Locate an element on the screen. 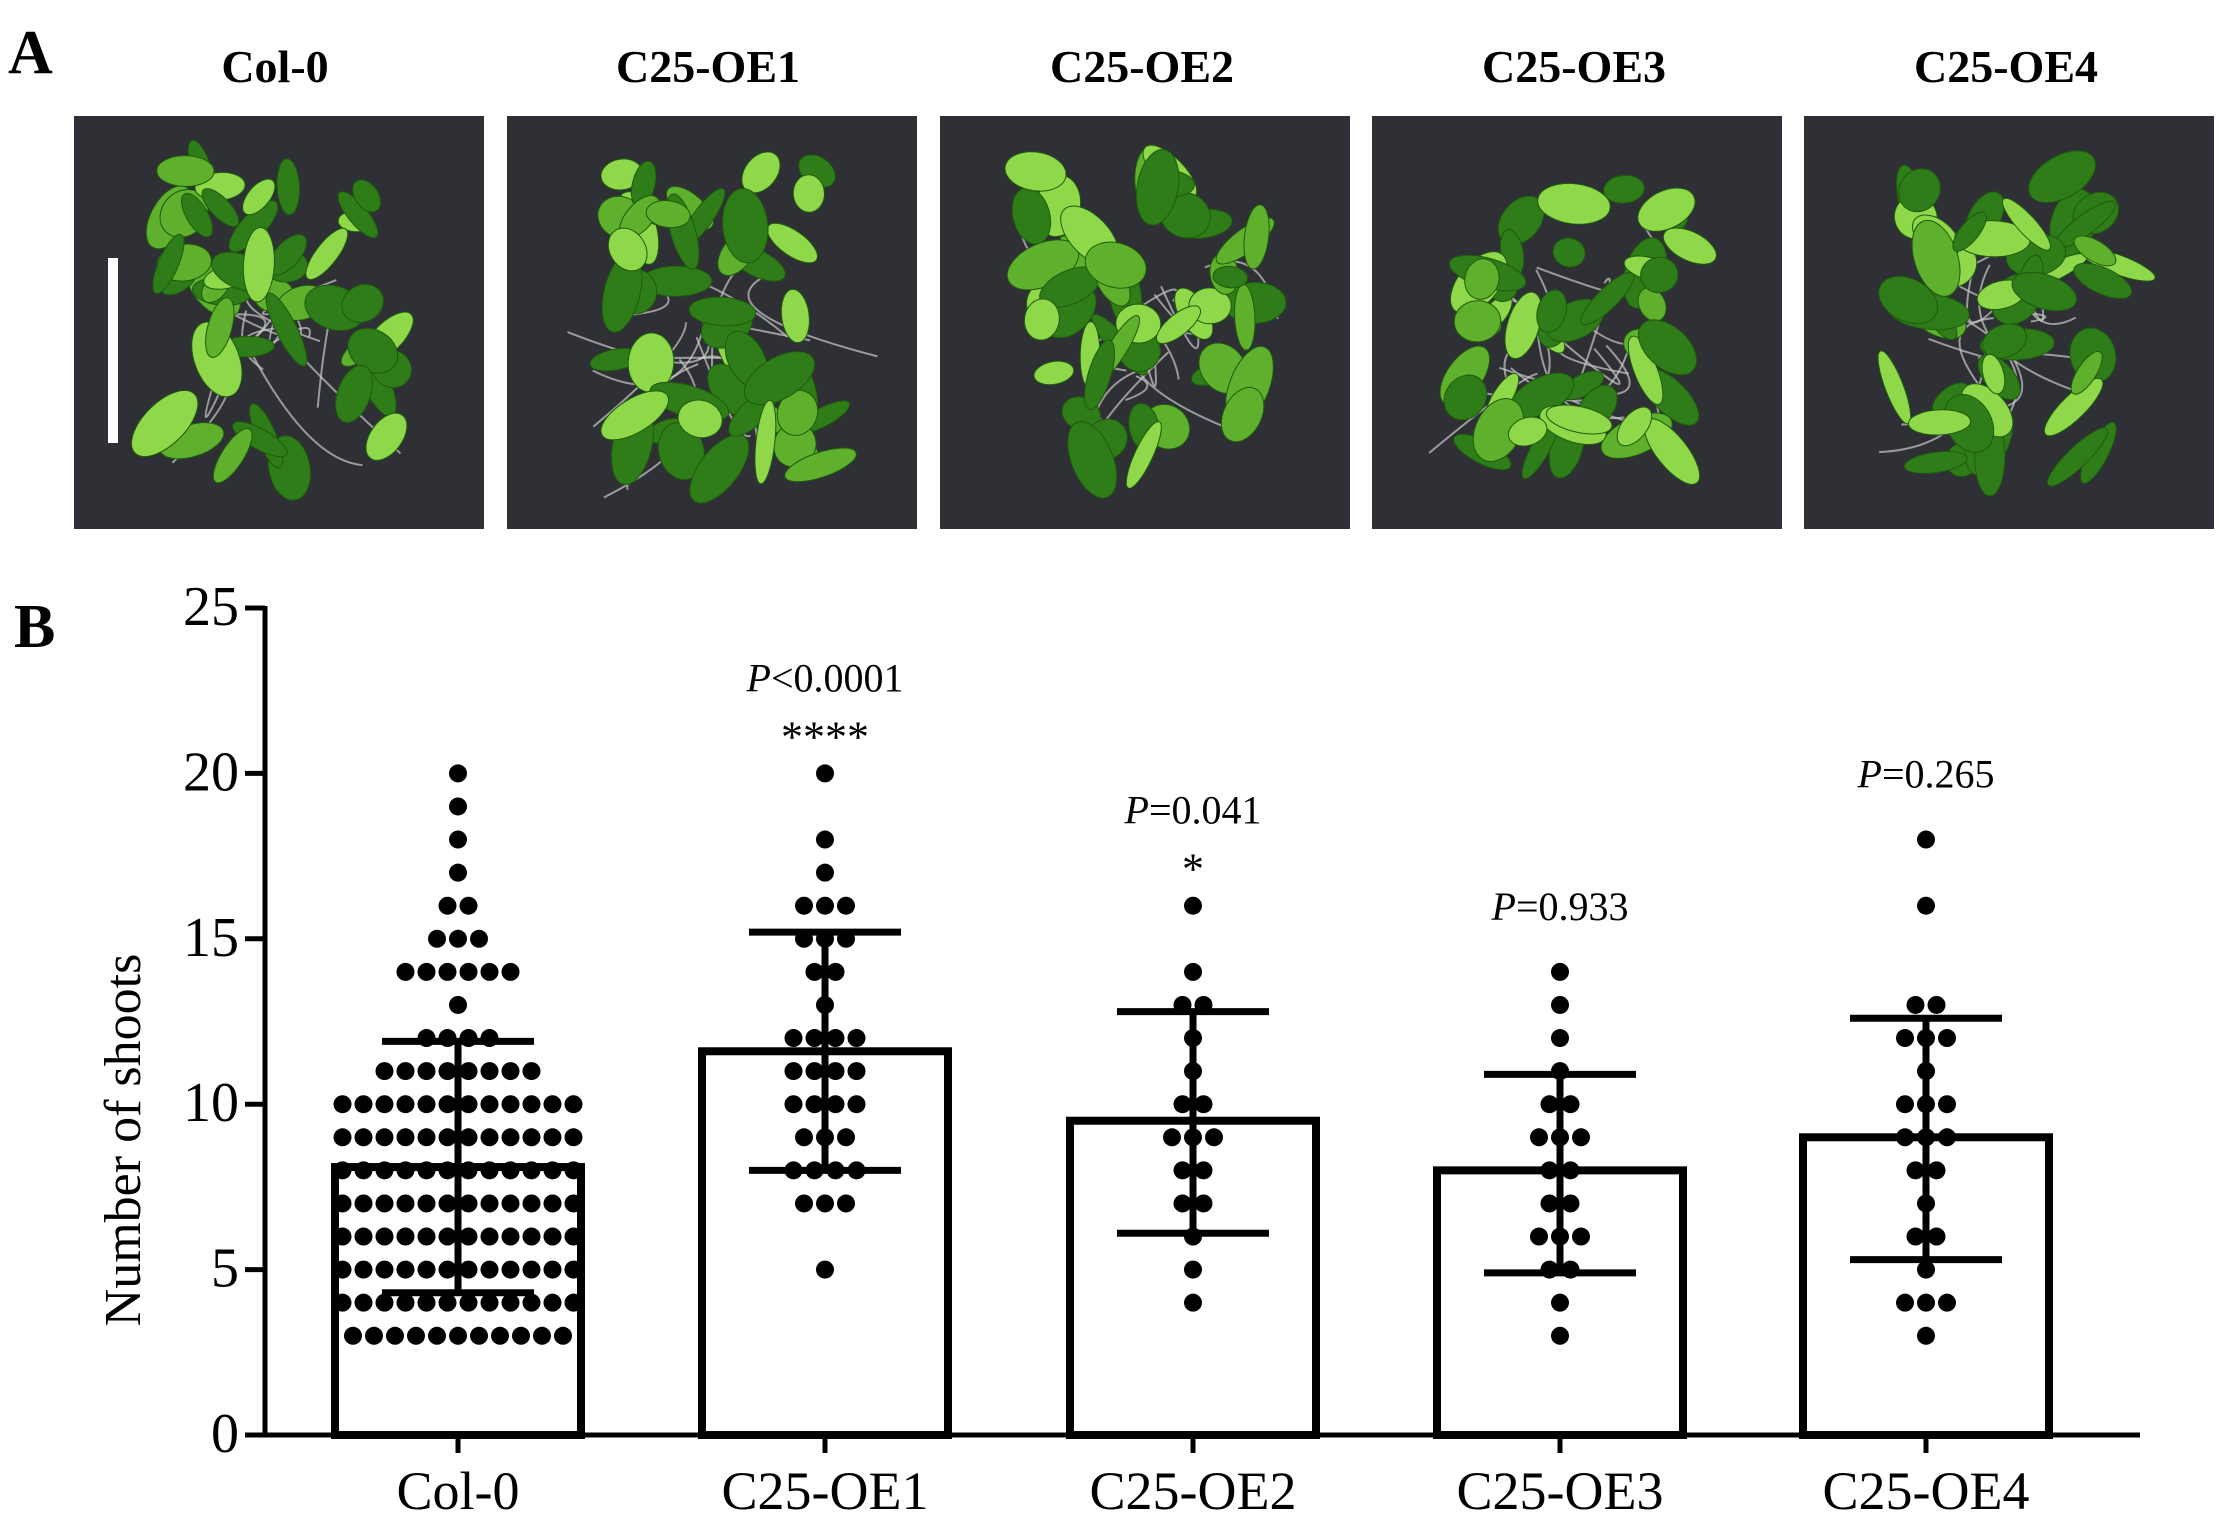  y-tick-label: 5 is located at coordinates (225, 1269).